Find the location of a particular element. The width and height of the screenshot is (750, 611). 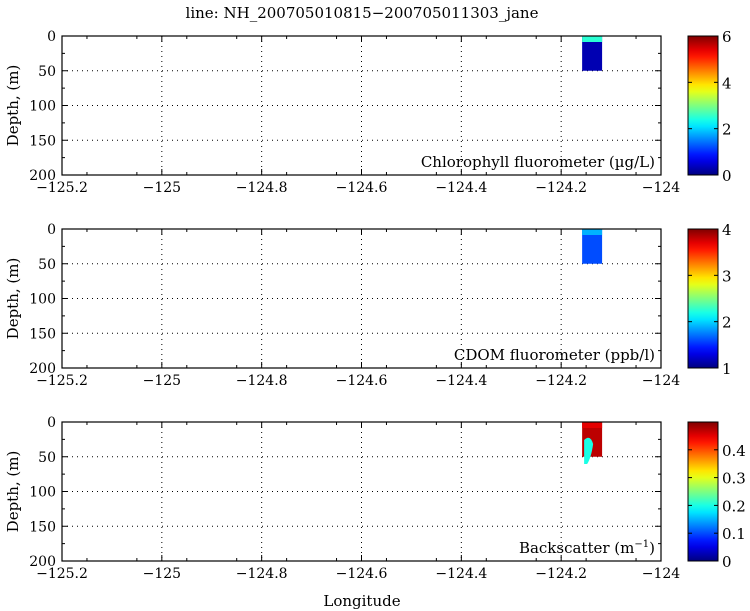

panel-label: CDOM fluorometer (ppb/l) is located at coordinates (554, 355).